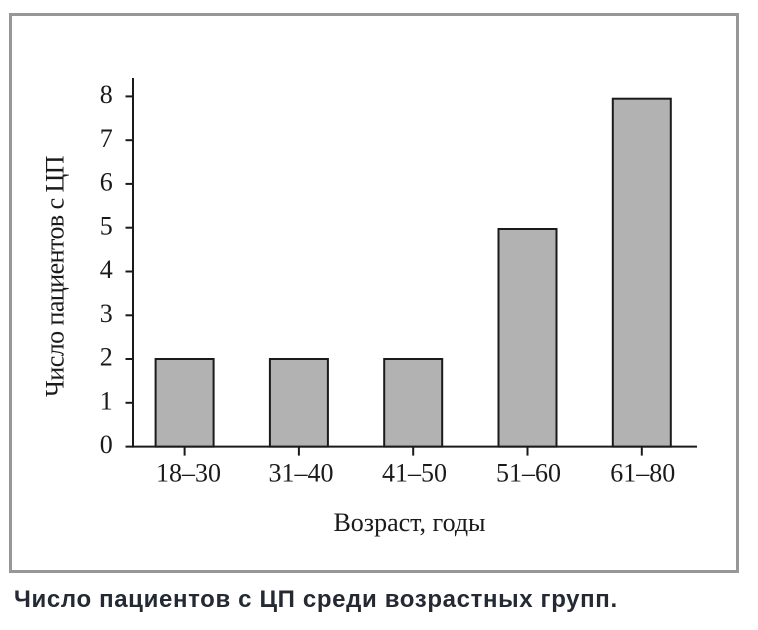 The width and height of the screenshot is (758, 630). Describe the element at coordinates (409, 522) in the screenshot. I see `svg-text: Возраст, годы` at that location.